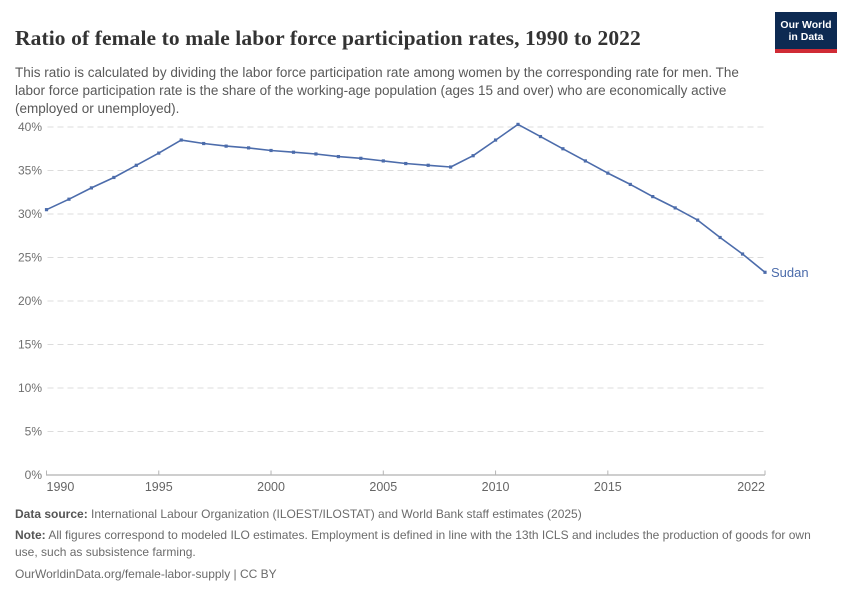 This screenshot has width=850, height=600. I want to click on owid-logo: Our World in Data, so click(806, 32).